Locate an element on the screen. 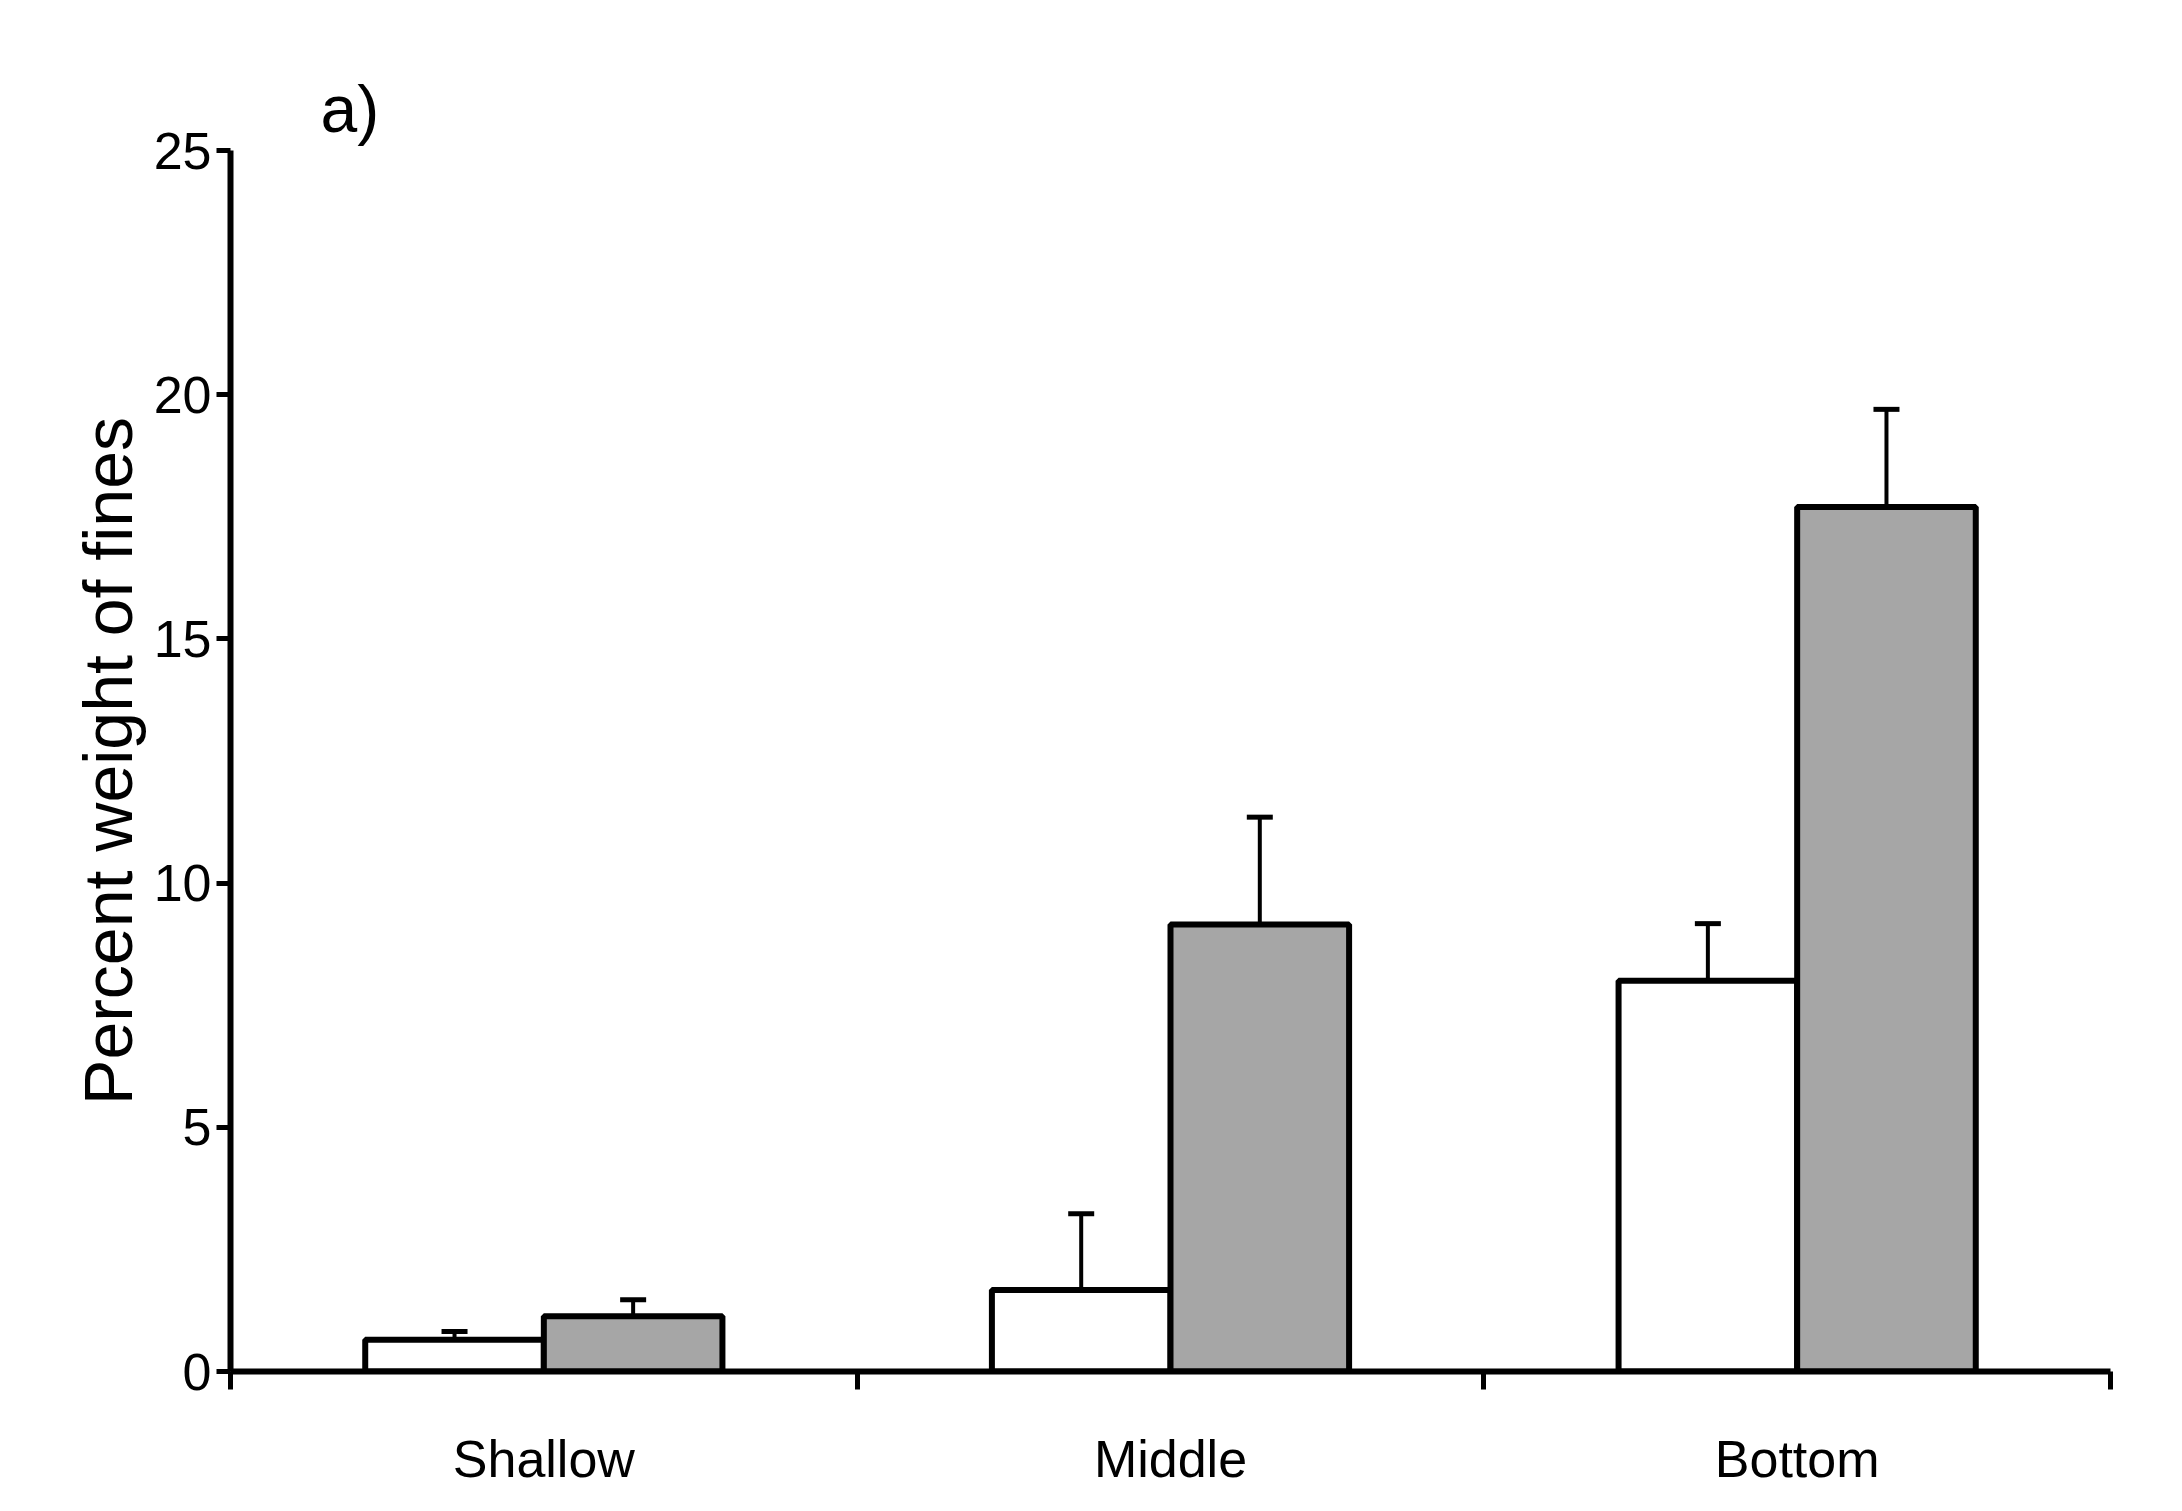 This screenshot has width=2182, height=1511. y-tick-label: 0 is located at coordinates (197, 1371).